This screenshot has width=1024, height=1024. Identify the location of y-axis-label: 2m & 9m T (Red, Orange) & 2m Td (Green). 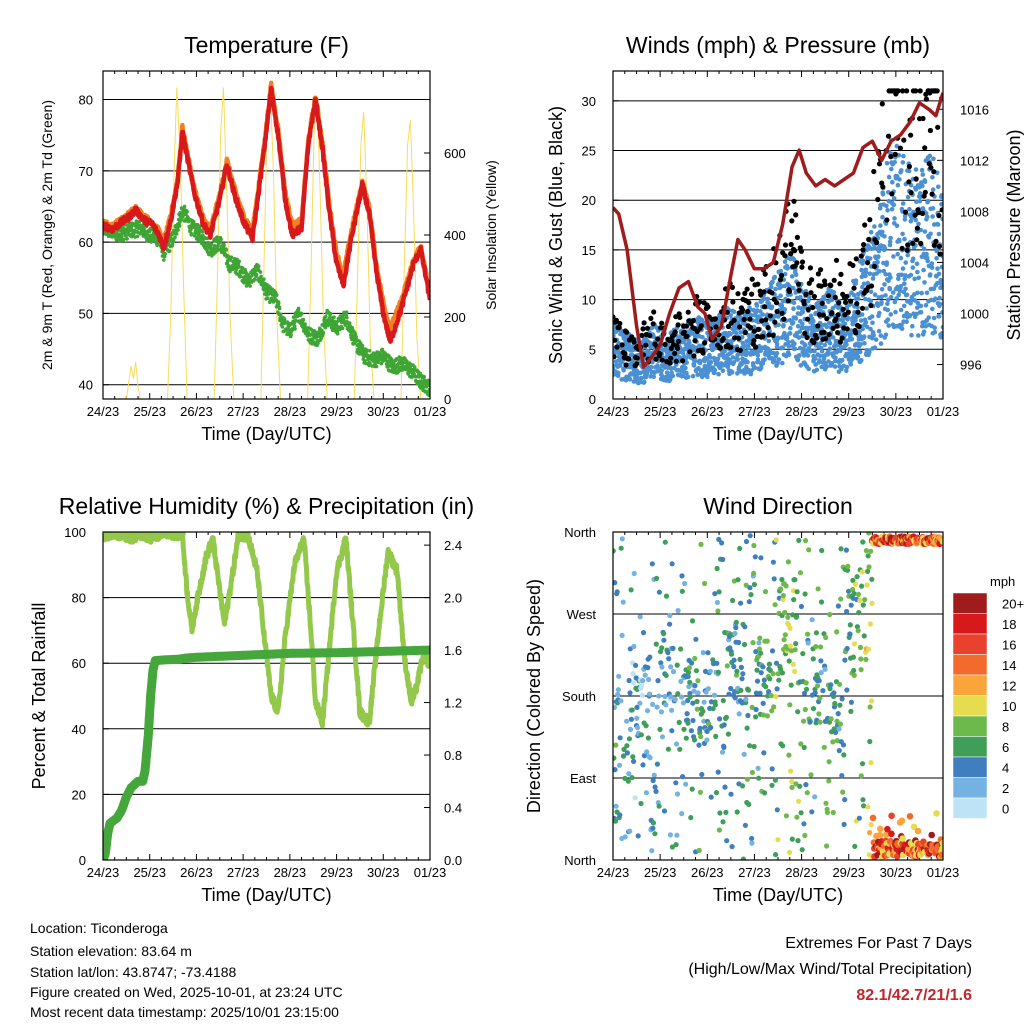
(47, 235).